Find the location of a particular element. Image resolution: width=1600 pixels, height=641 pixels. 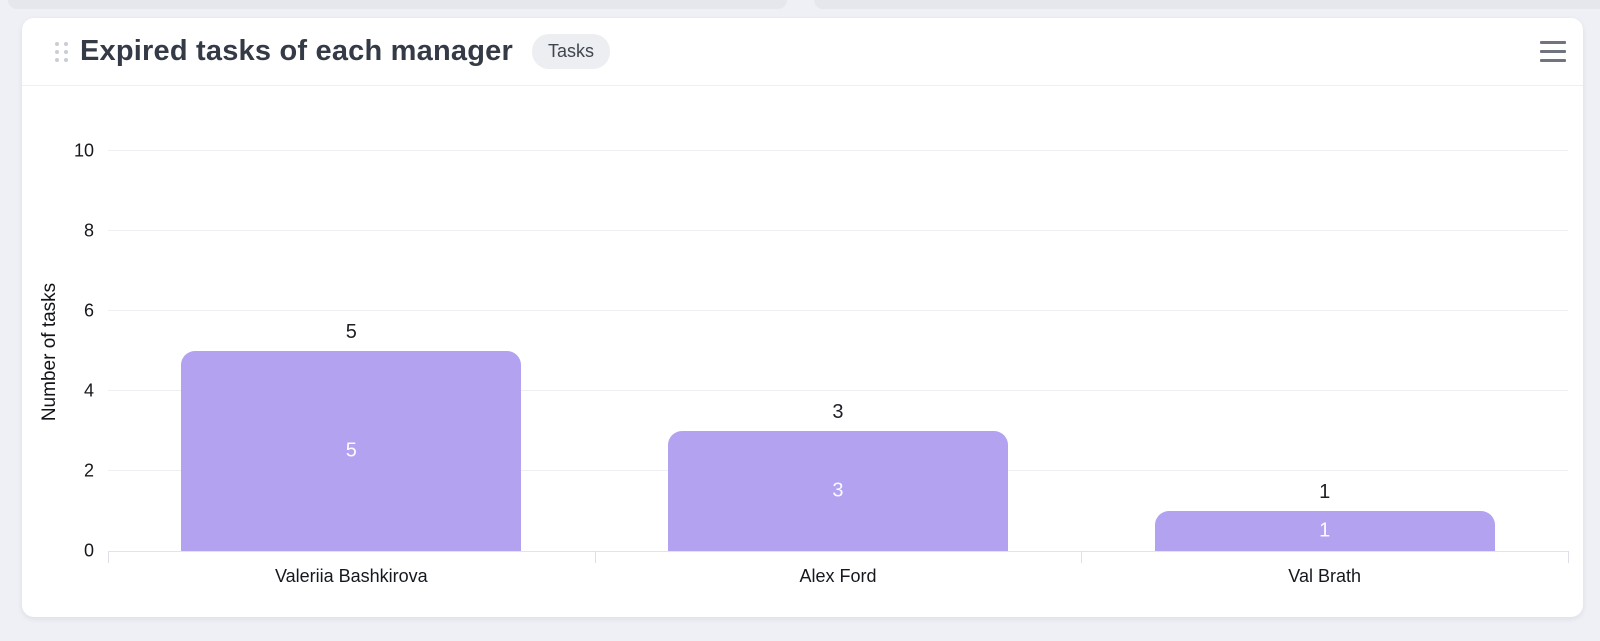

bar-valeriia-bashkirova: 5 is located at coordinates (351, 451).